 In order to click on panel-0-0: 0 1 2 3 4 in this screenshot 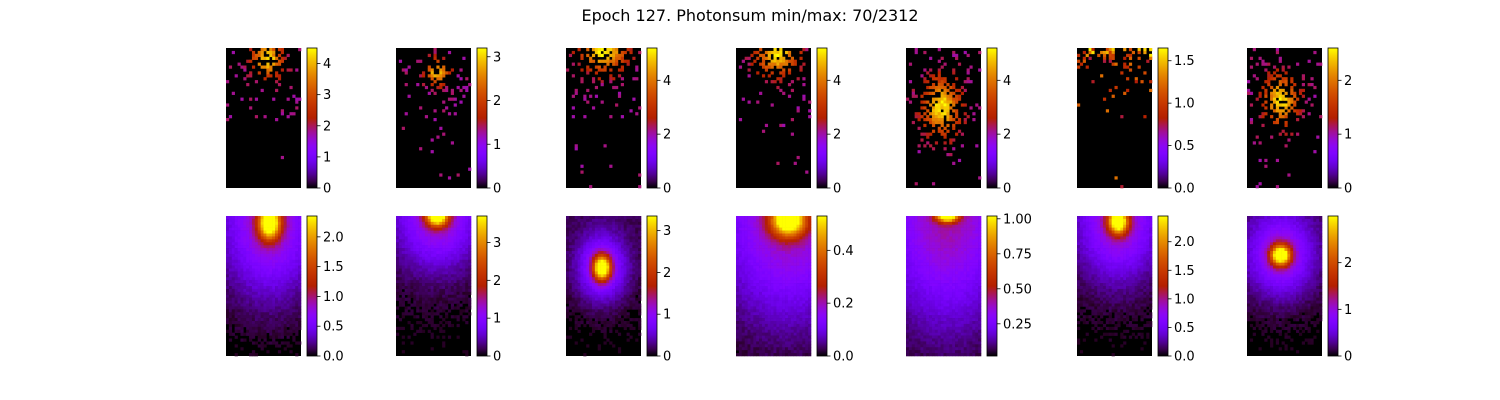, I will do `click(278, 122)`.